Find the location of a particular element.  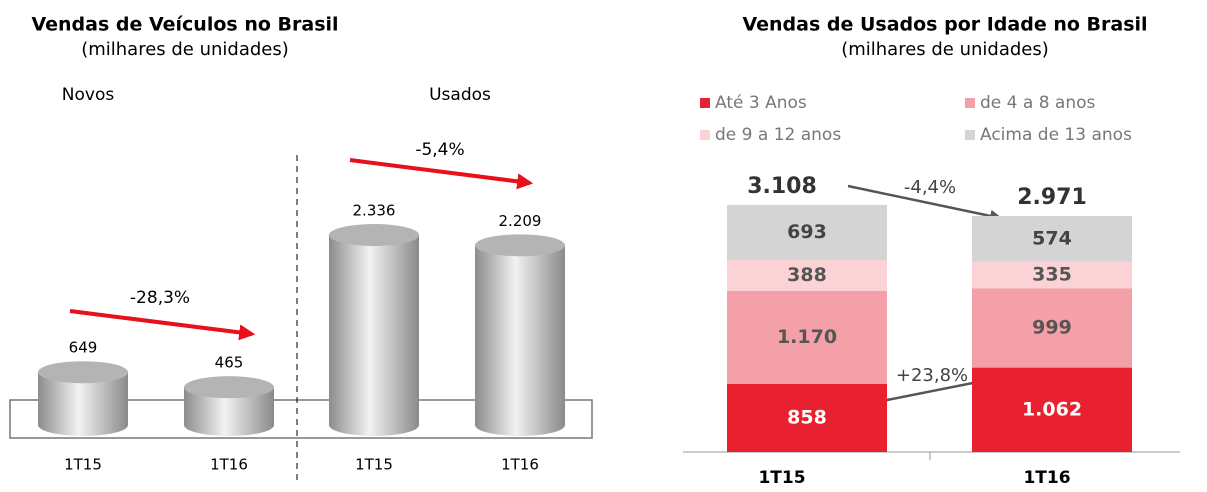

value-label: 1.170 is located at coordinates (807, 337).